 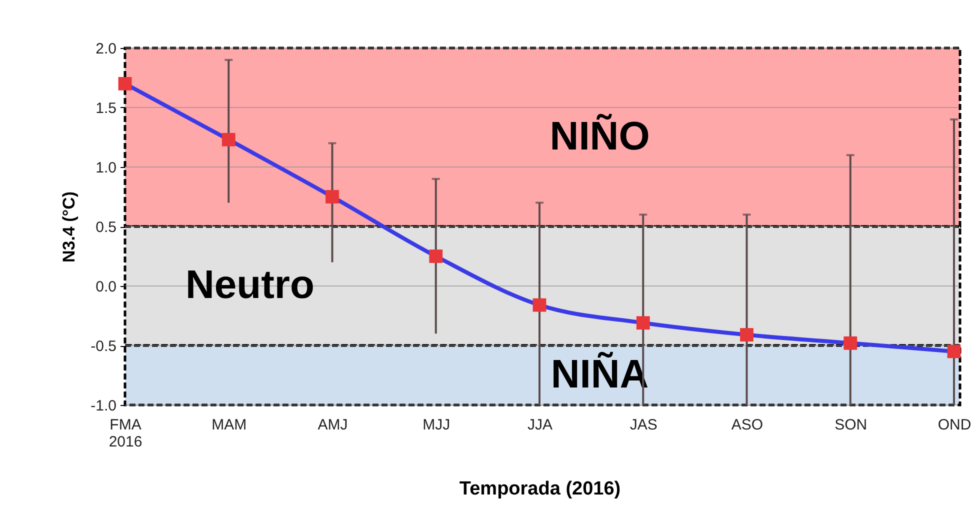 I want to click on y-tick-label: -1.0, so click(x=103, y=406).